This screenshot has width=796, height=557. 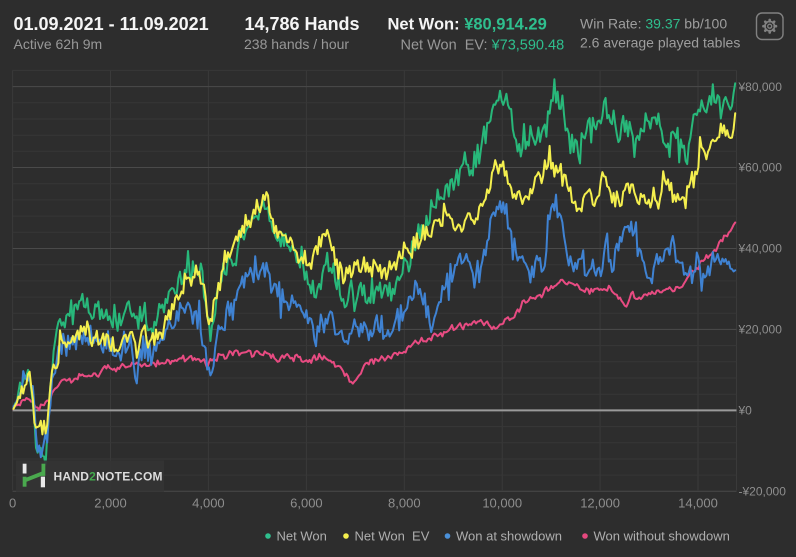 I want to click on svg-text: 0, so click(x=12, y=503).